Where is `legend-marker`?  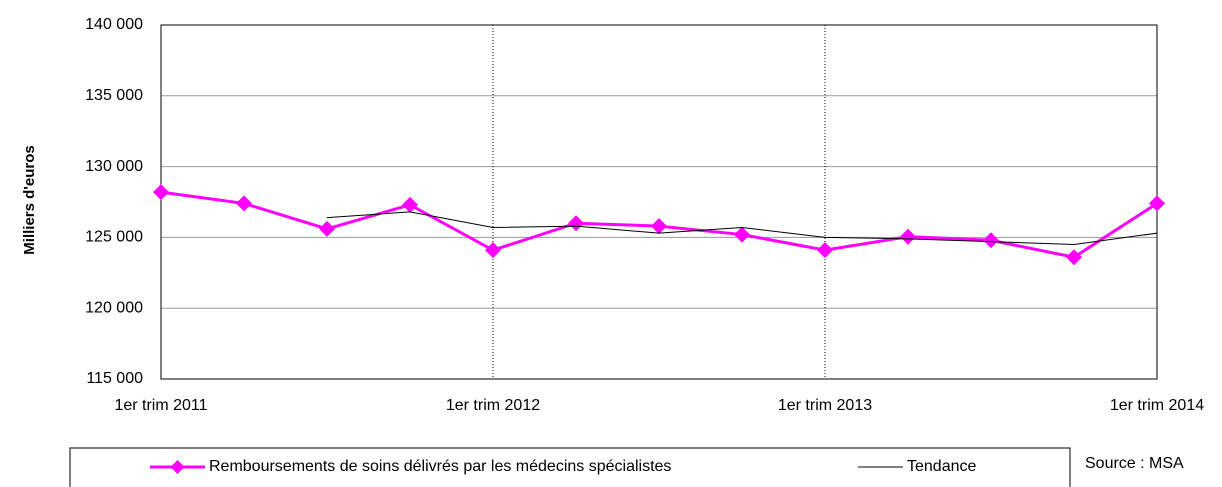 legend-marker is located at coordinates (177, 467).